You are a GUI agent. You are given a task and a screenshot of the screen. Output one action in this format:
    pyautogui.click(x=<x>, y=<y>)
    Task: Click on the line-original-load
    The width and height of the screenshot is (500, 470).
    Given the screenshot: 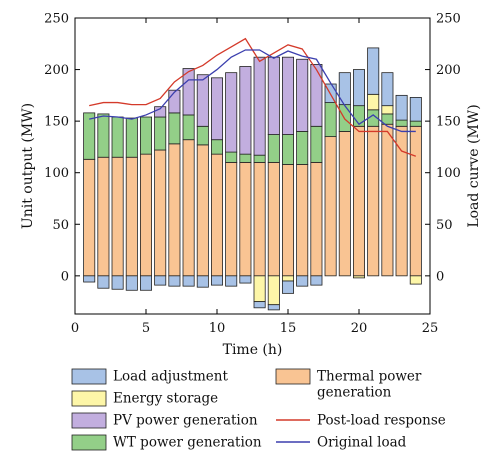 What is the action you would take?
    pyautogui.click(x=252, y=91)
    